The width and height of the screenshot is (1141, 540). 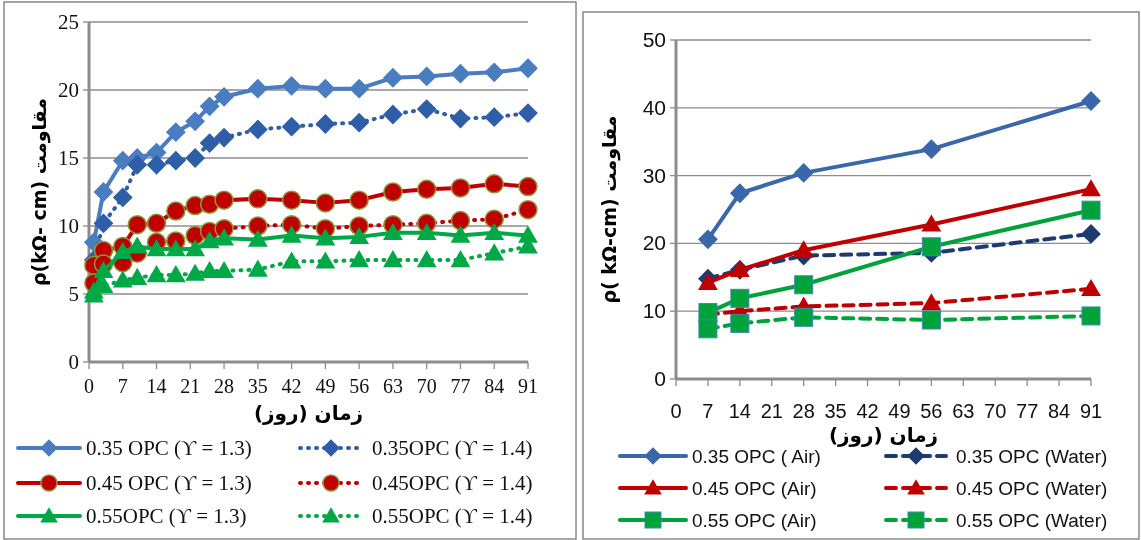 What do you see at coordinates (68, 90) in the screenshot?
I see `y-tick-label: 20` at bounding box center [68, 90].